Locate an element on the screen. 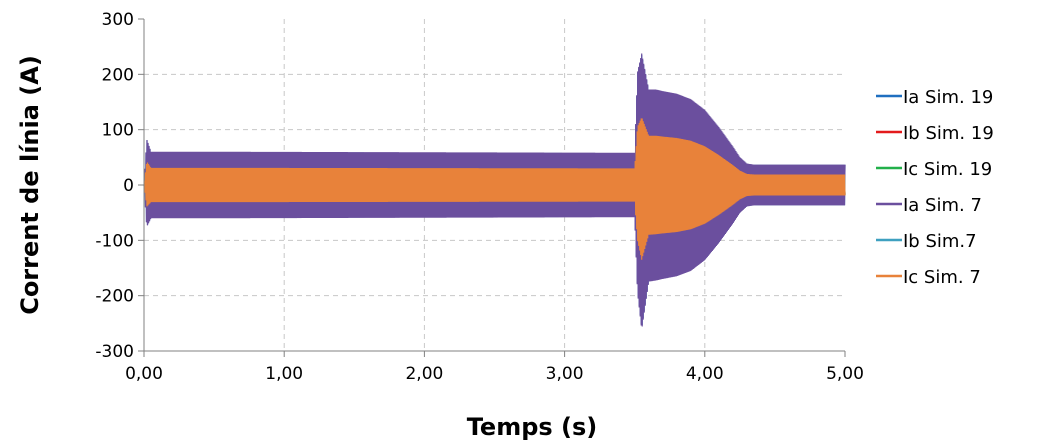 Image resolution: width=1057 pixels, height=445 pixels. x-tick-label: 1,00 is located at coordinates (284, 374).